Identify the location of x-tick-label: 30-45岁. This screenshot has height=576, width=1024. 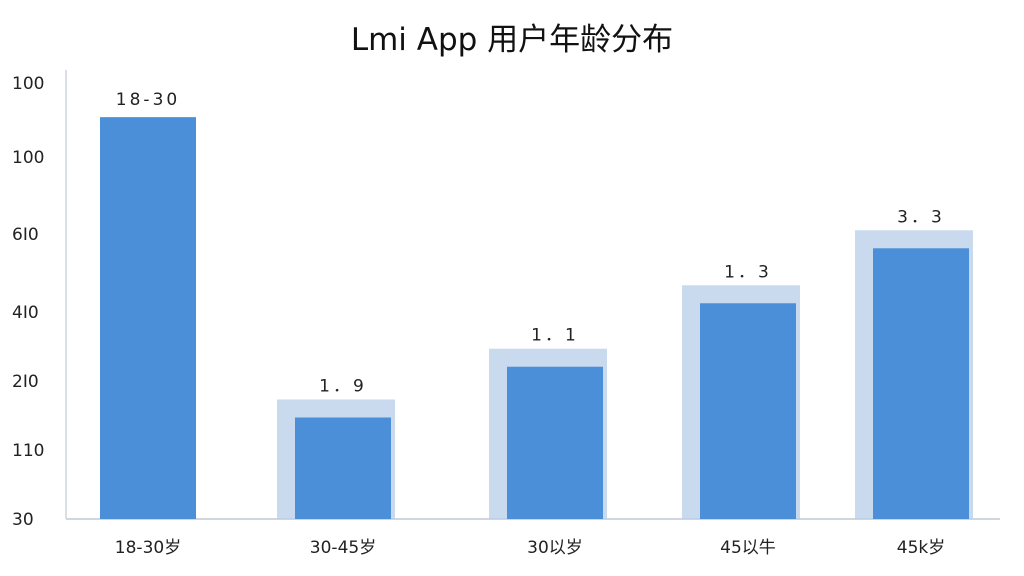
(343, 548).